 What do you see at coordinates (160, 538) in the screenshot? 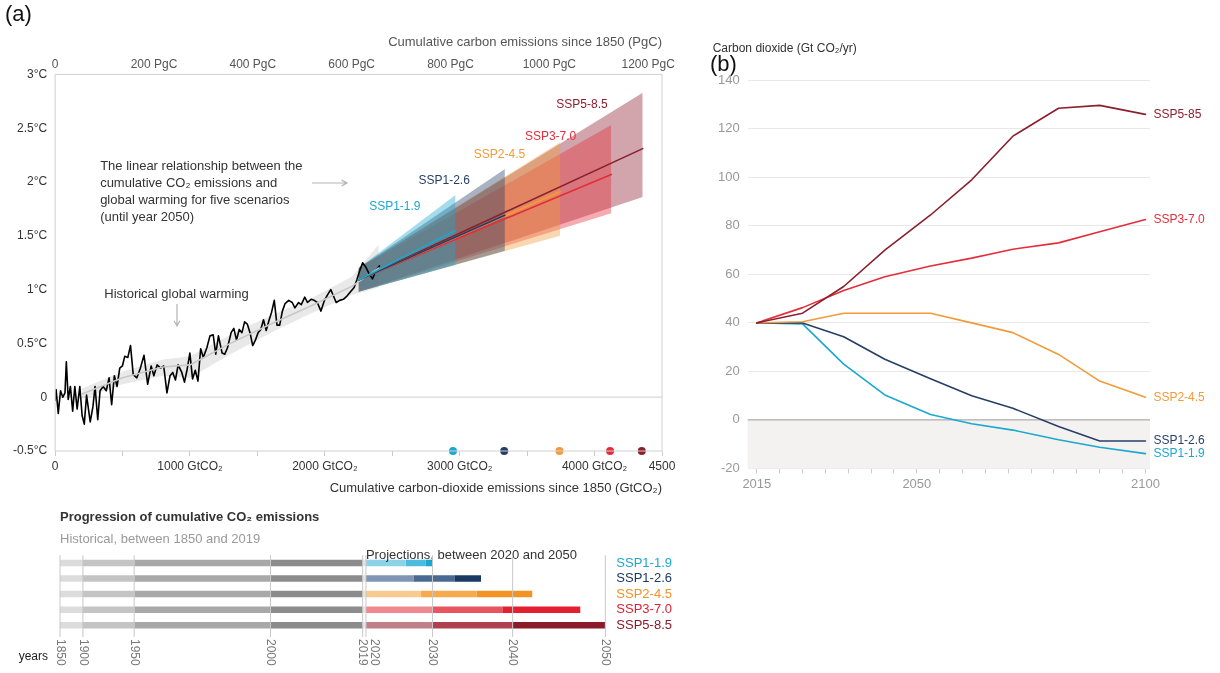
I see `chart-subtitle: Historical, between 1850 and 2019` at bounding box center [160, 538].